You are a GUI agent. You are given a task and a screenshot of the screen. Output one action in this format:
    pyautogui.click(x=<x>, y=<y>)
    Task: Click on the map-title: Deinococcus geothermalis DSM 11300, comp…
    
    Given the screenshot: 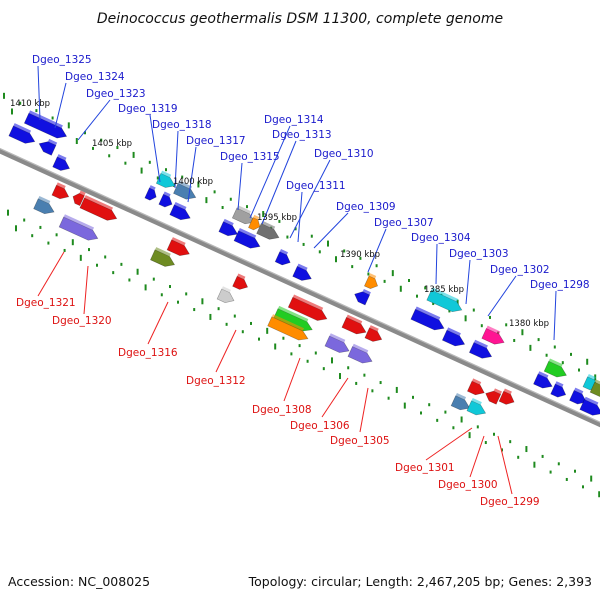 What is the action you would take?
    pyautogui.click(x=300, y=19)
    